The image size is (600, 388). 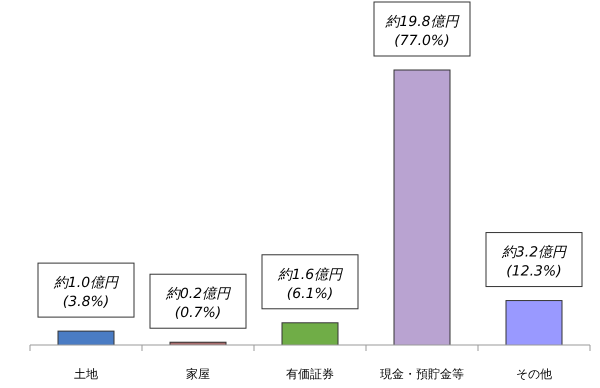 What do you see at coordinates (310, 374) in the screenshot?
I see `x-tick-label: 有価証券` at bounding box center [310, 374].